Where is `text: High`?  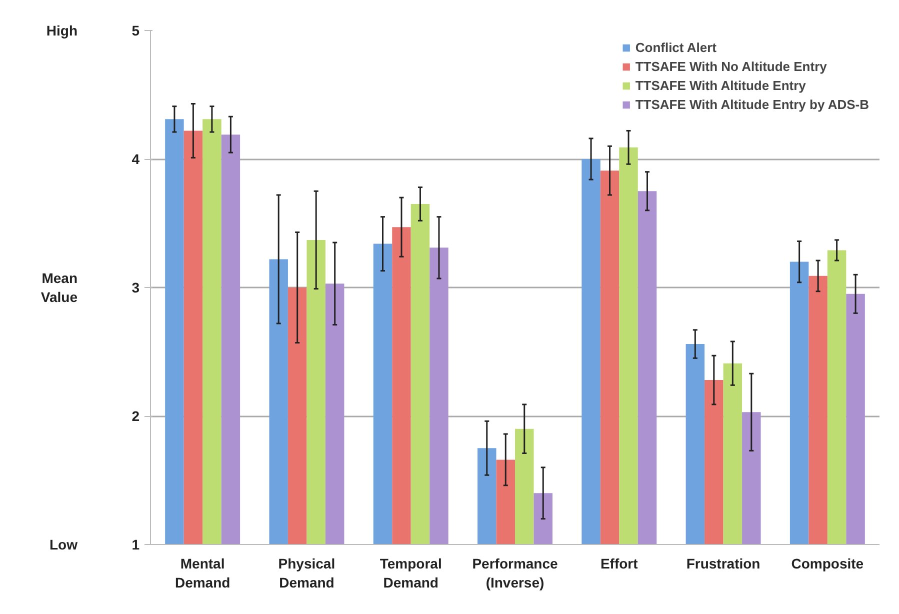 text: High is located at coordinates (62, 30).